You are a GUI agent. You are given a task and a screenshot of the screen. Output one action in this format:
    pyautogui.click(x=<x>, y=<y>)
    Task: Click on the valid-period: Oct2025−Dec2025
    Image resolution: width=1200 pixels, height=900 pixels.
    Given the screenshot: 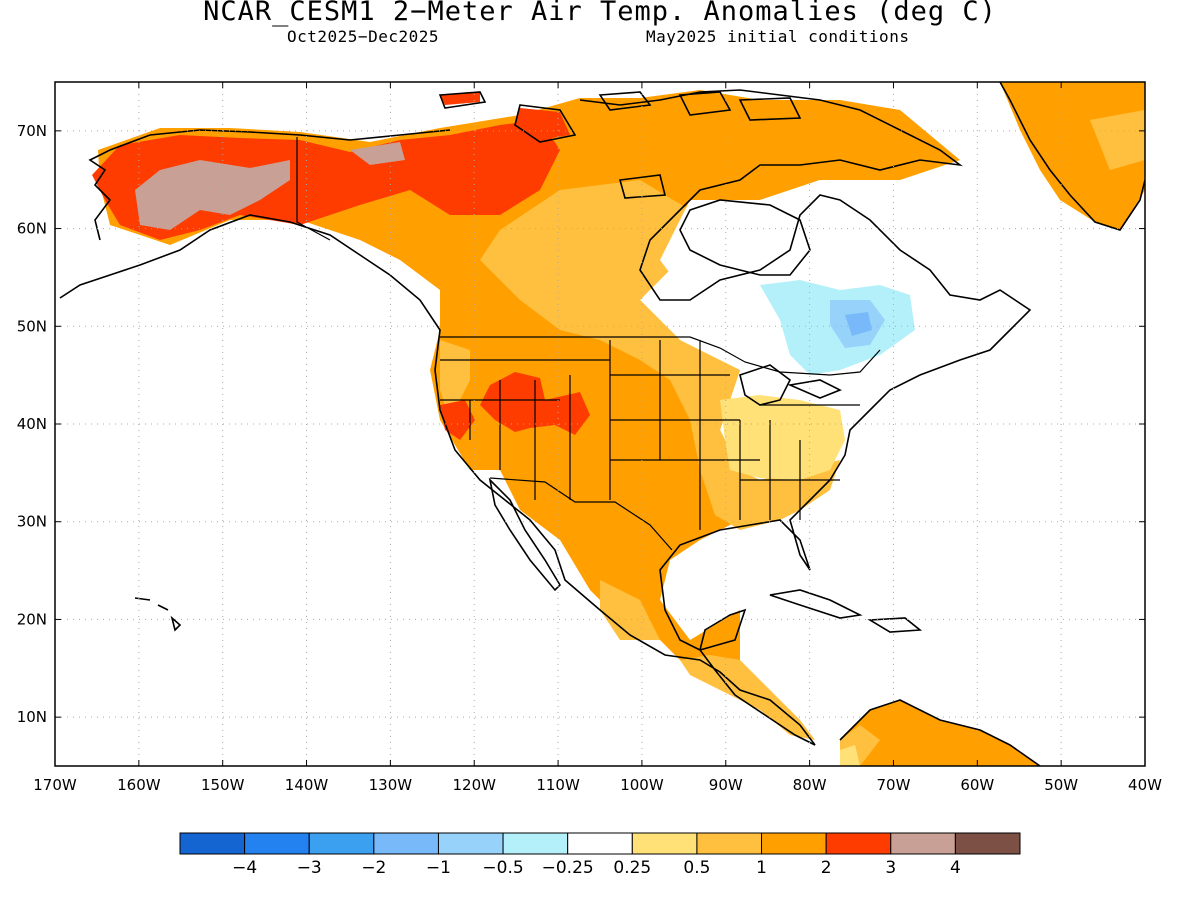 What is the action you would take?
    pyautogui.click(x=363, y=36)
    